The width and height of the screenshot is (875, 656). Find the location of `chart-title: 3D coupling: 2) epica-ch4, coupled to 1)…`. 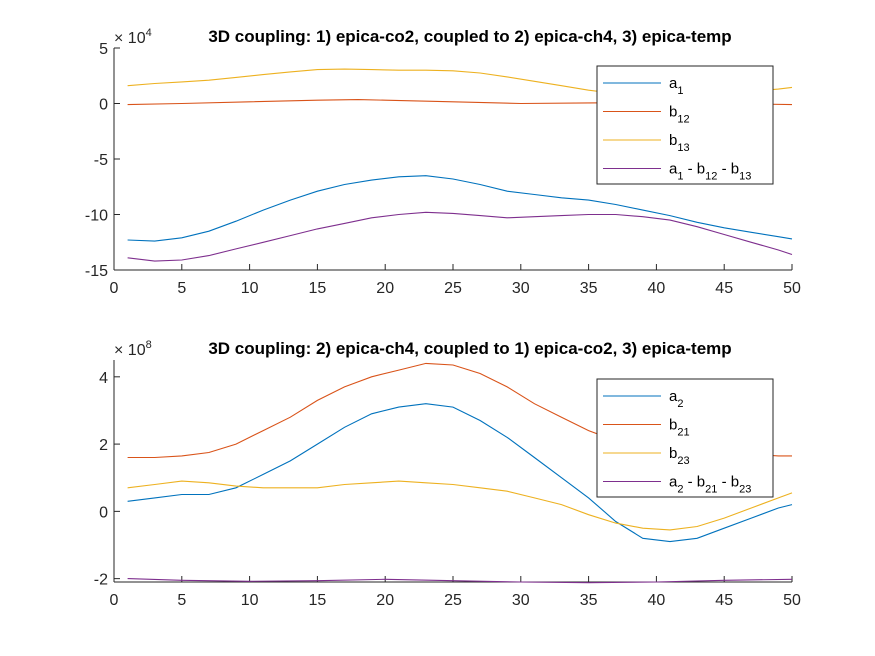

chart-title: 3D coupling: 2) epica-ch4, coupled to 1)… is located at coordinates (469, 348).